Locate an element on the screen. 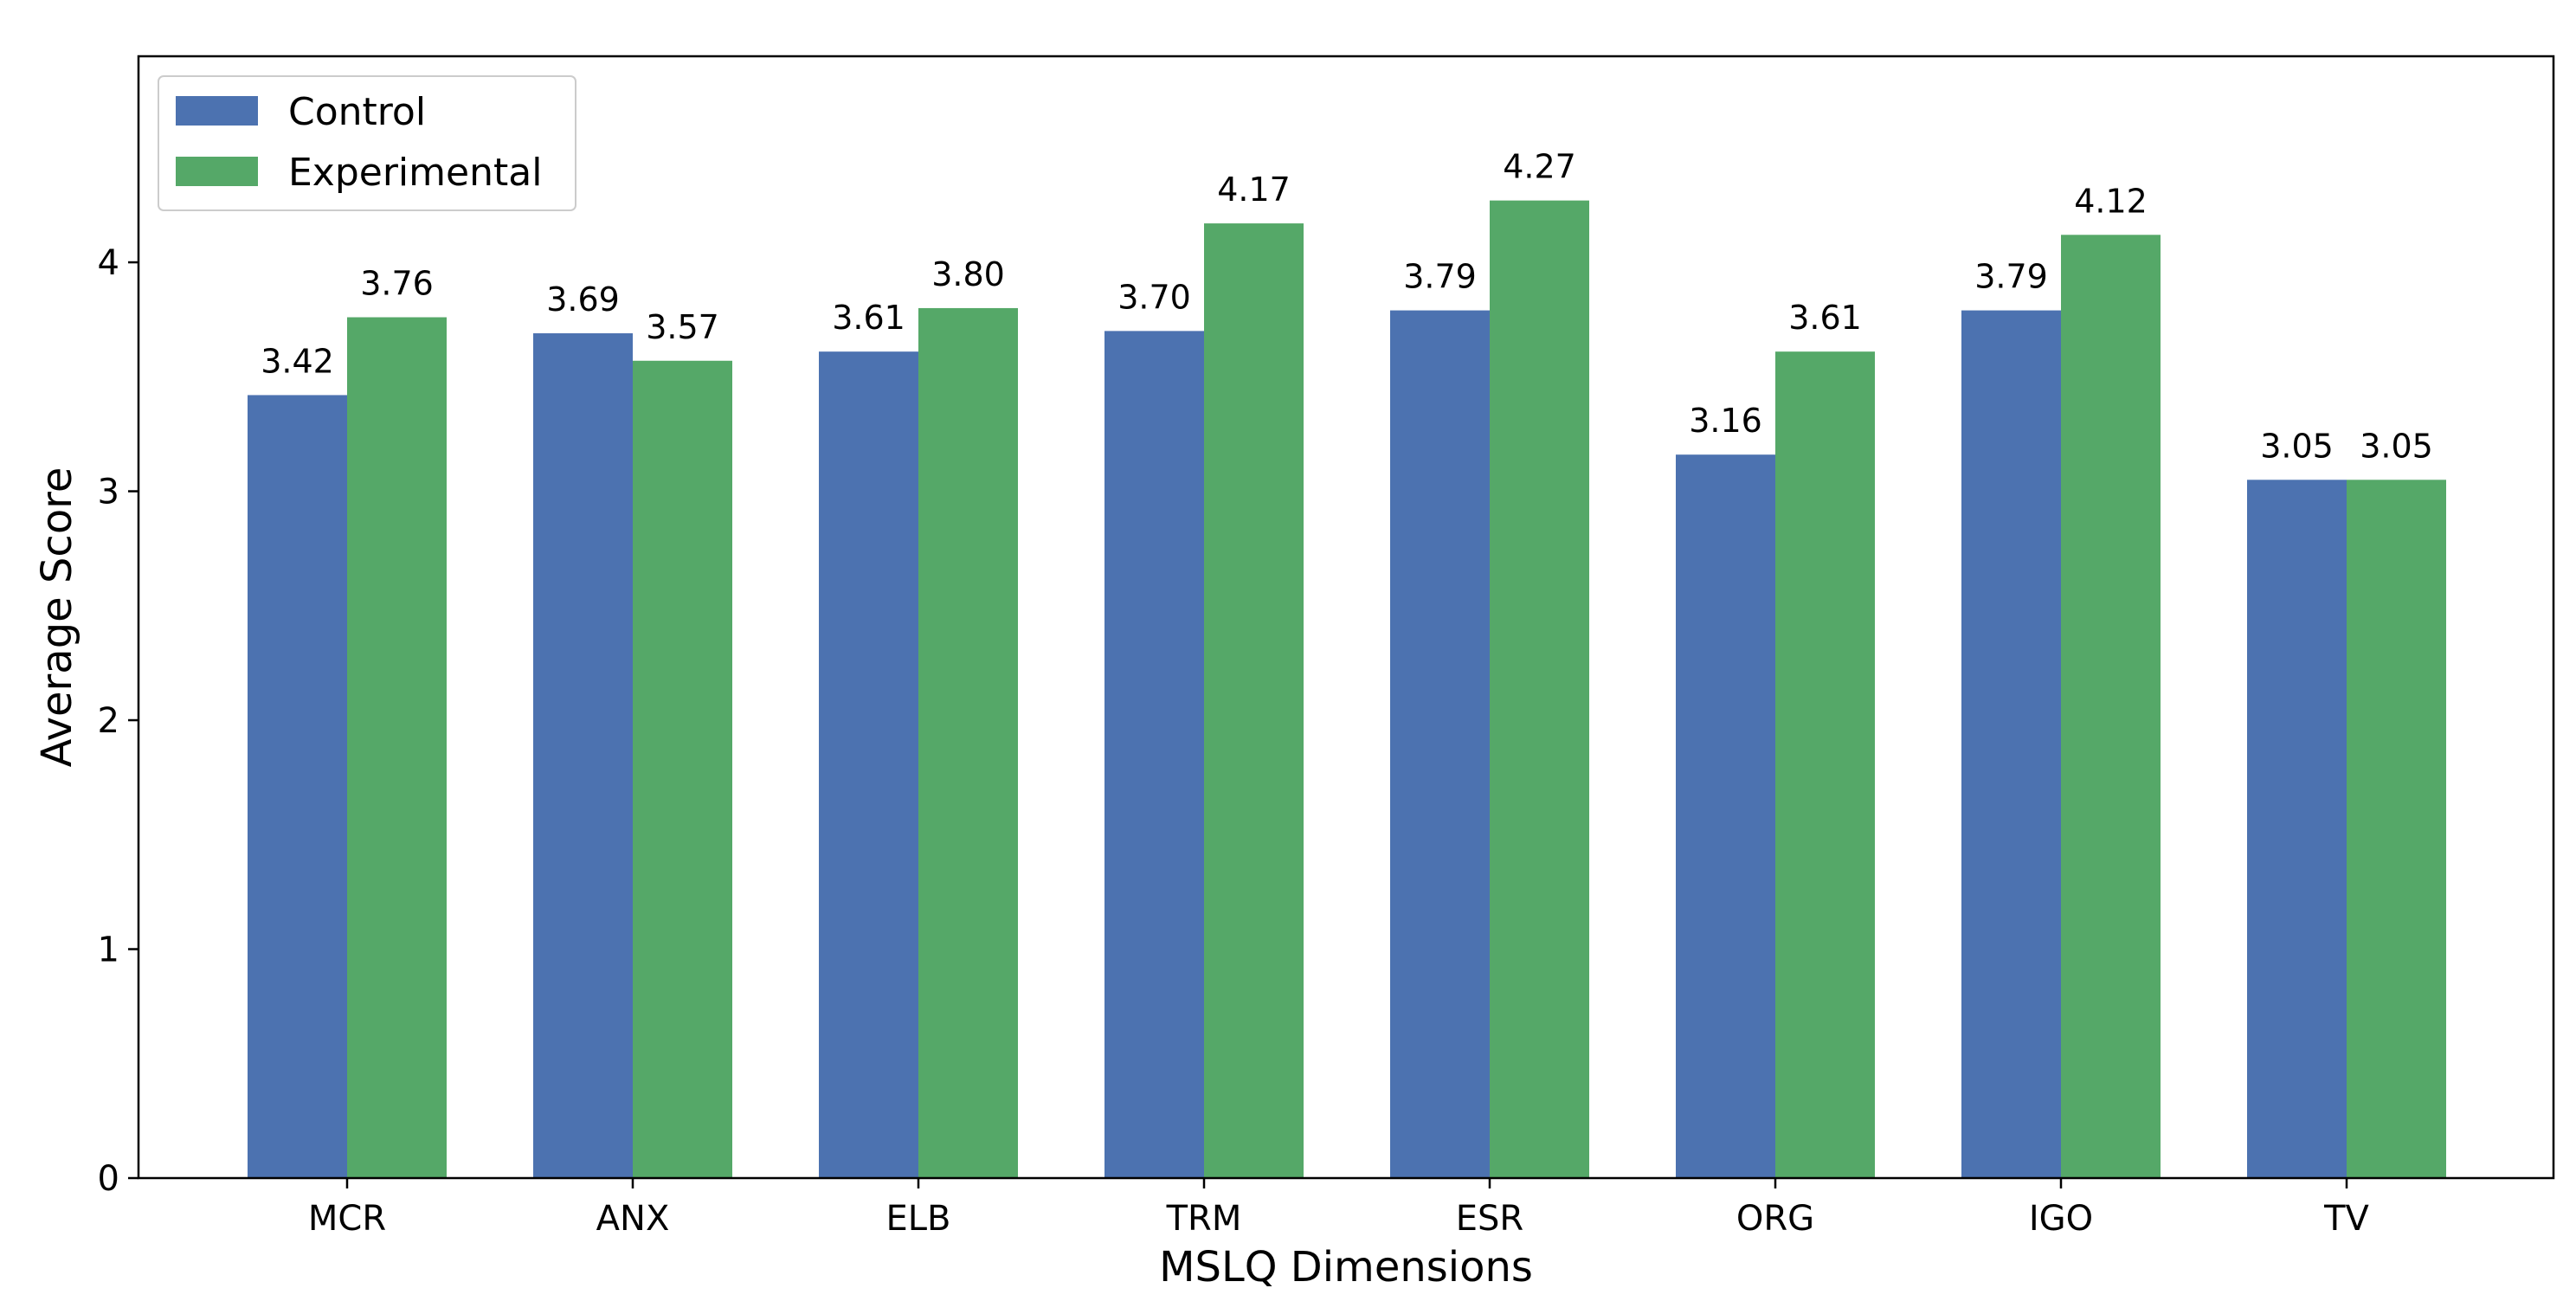  bar-value-label-control-org: 3.16 is located at coordinates (1725, 421).